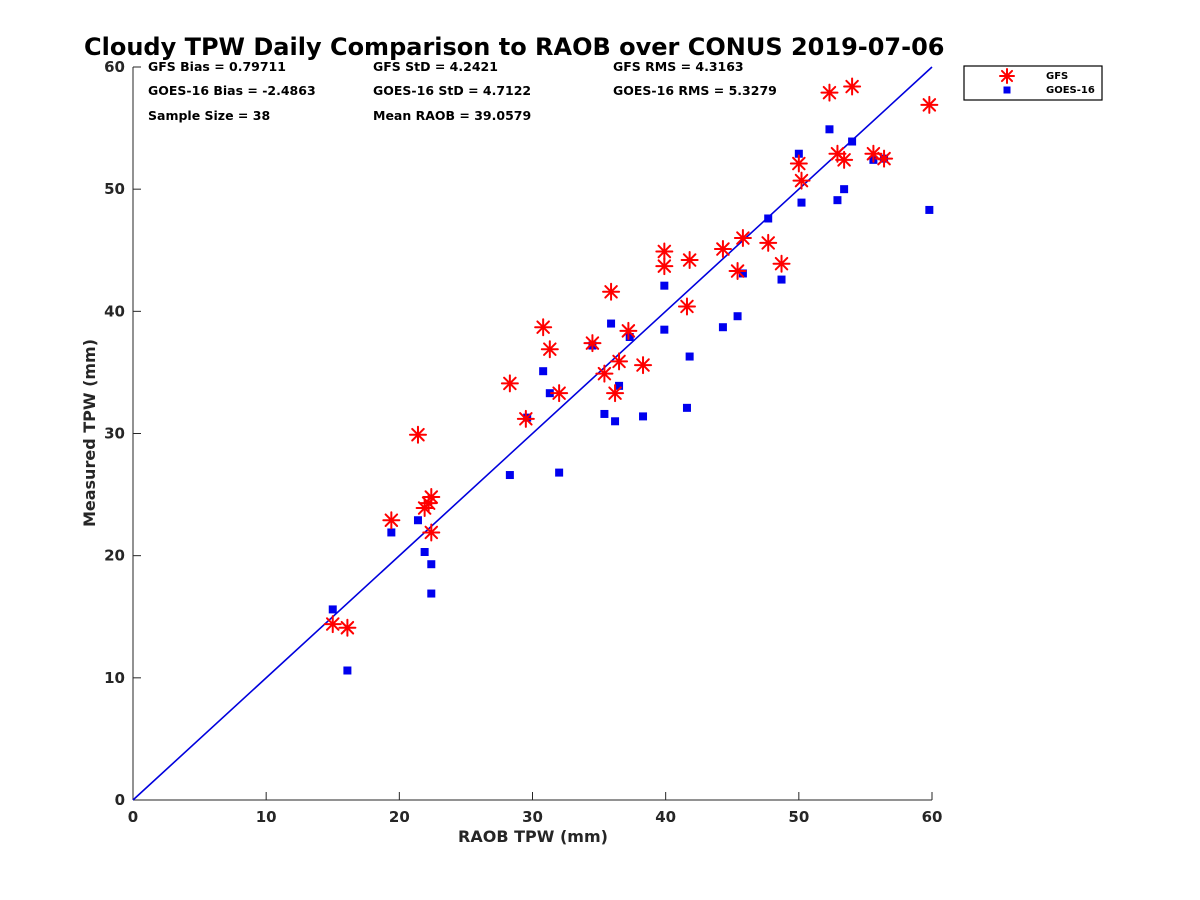 This screenshot has width=1200, height=900. What do you see at coordinates (1057, 76) in the screenshot?
I see `legend-gfs-label: GFS` at bounding box center [1057, 76].